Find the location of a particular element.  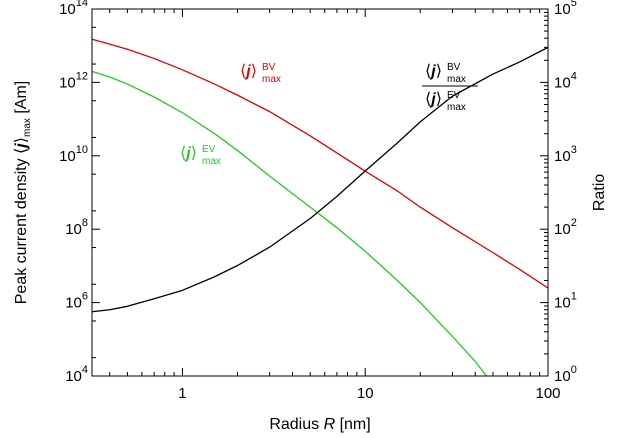

y-tick-label-5: 10¹⁴ is located at coordinates (73, 9).